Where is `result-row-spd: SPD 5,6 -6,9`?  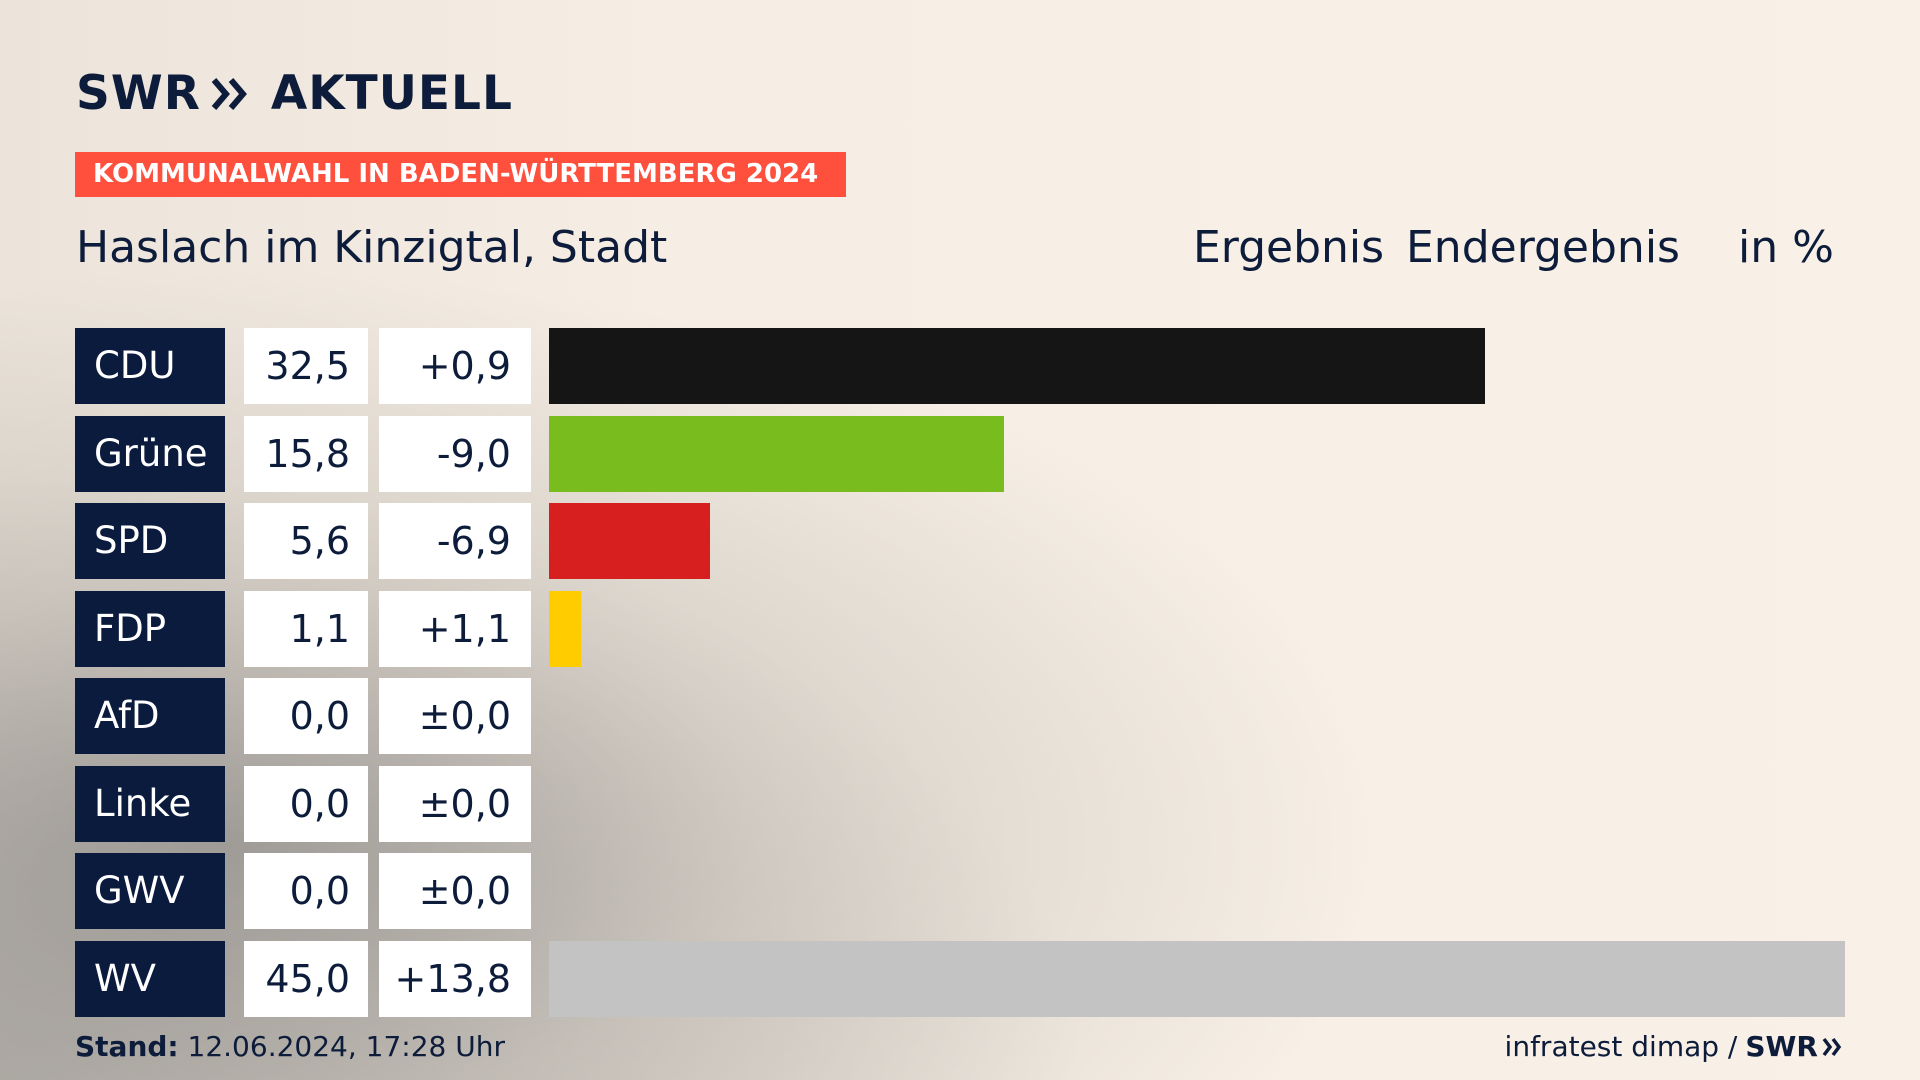
result-row-spd: SPD 5,6 -6,9 is located at coordinates (975, 541).